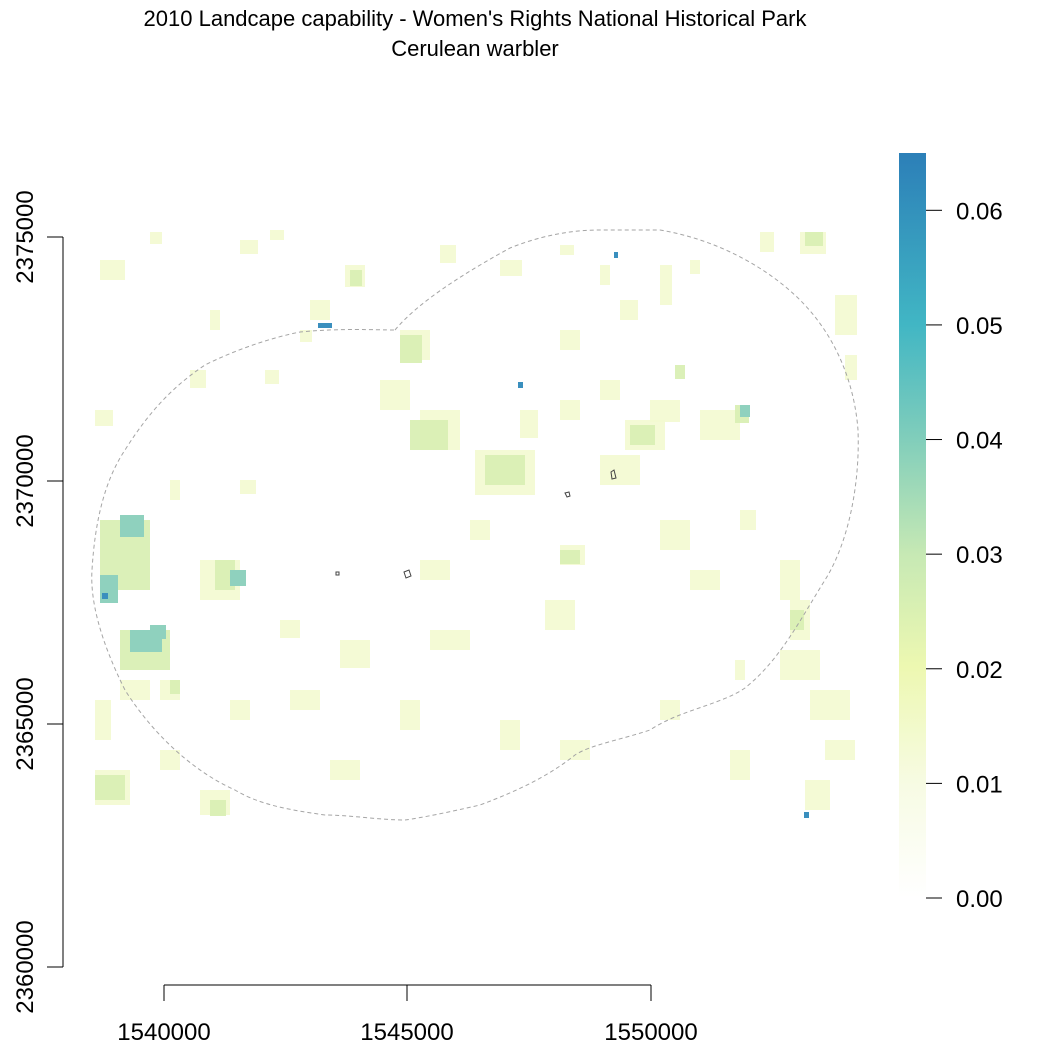 The image size is (1050, 1050). I want to click on y-tick-label: 2375000, so click(25, 236).